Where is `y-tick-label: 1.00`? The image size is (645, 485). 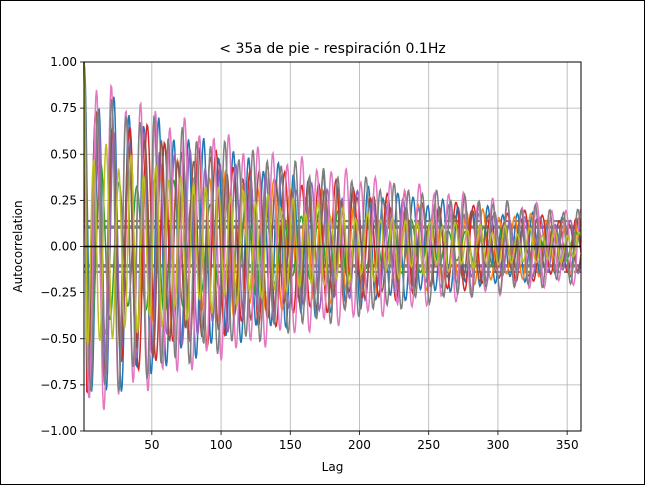 y-tick-label: 1.00 is located at coordinates (63, 62).